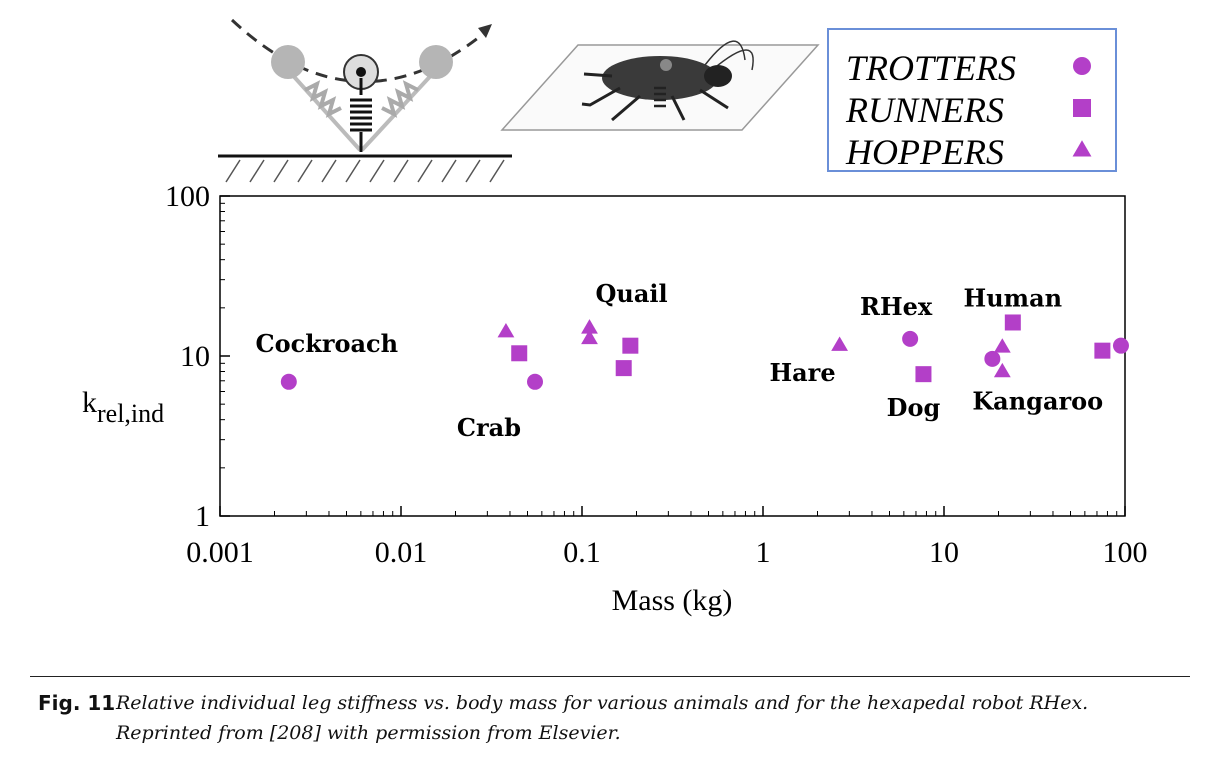 This screenshot has width=1216, height=758. Describe the element at coordinates (631, 293) in the screenshot. I see `annotation-quail: Quail` at that location.